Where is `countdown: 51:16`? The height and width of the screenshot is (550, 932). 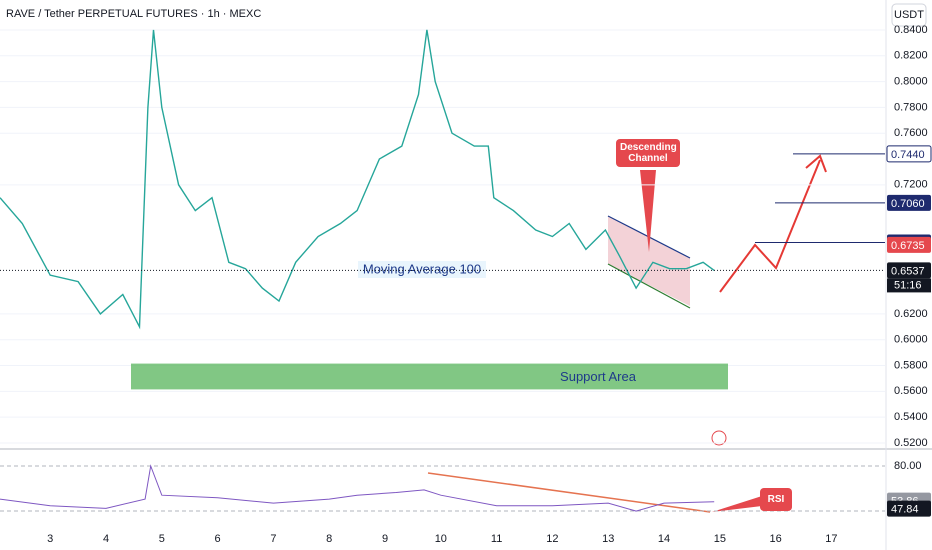 countdown: 51:16 is located at coordinates (908, 285).